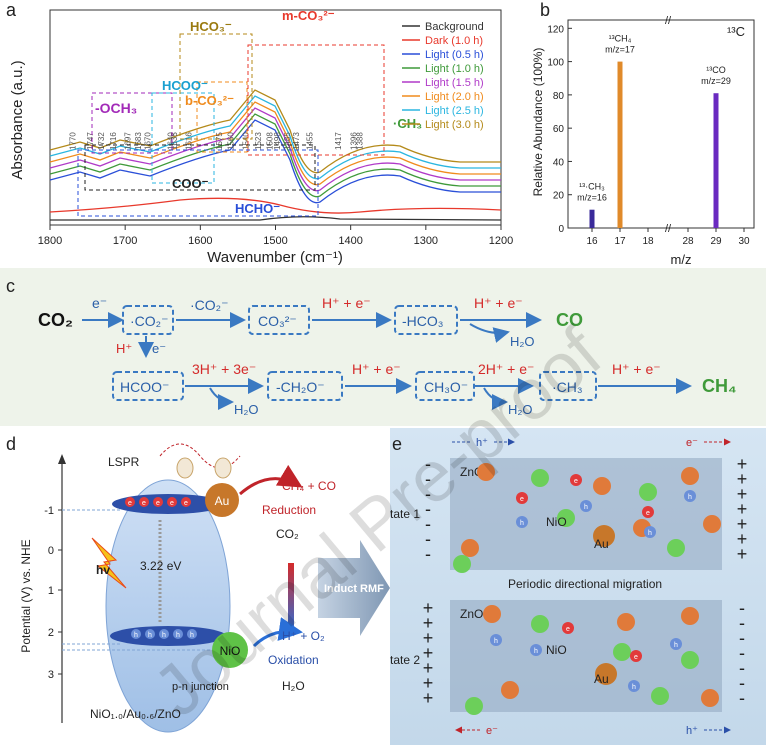 Image resolution: width=766 pixels, height=745 pixels. Describe the element at coordinates (127, 141) in the screenshot. I see `peak-label: 1697` at that location.